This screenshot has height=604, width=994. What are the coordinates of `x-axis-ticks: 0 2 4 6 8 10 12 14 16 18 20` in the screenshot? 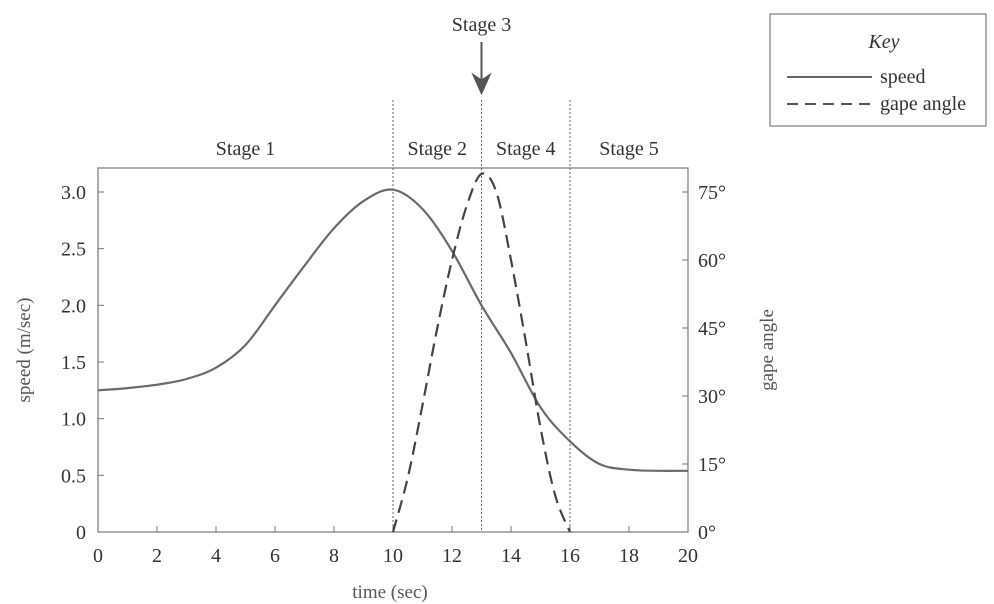 It's located at (395, 546).